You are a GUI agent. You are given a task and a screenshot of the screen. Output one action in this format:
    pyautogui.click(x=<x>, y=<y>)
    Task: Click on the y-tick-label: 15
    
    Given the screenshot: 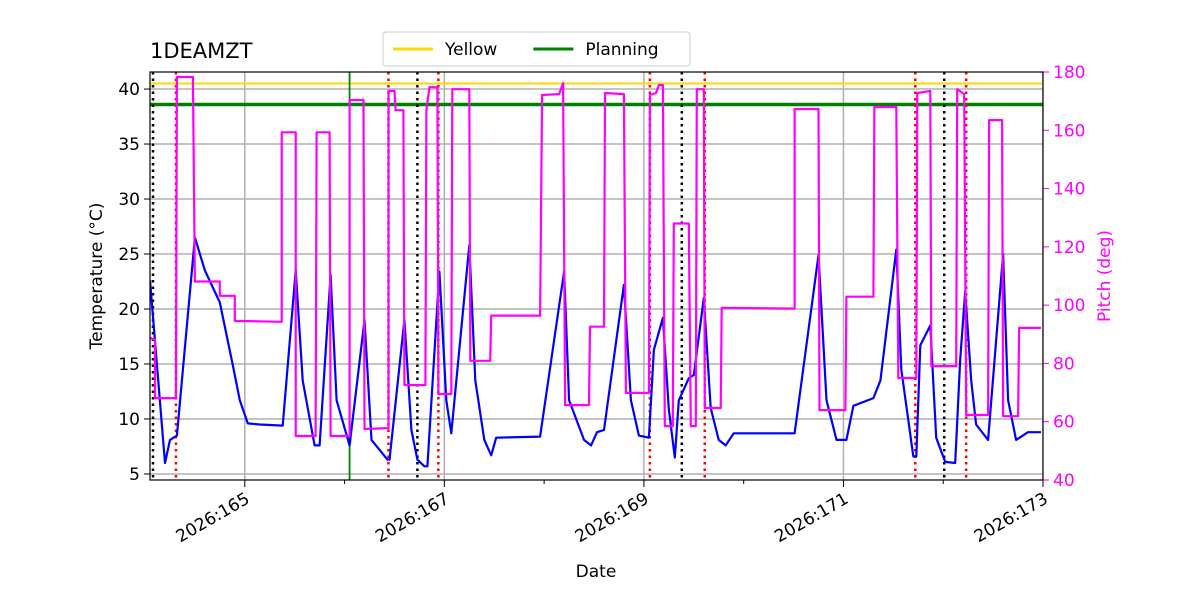 What is the action you would take?
    pyautogui.click(x=129, y=365)
    